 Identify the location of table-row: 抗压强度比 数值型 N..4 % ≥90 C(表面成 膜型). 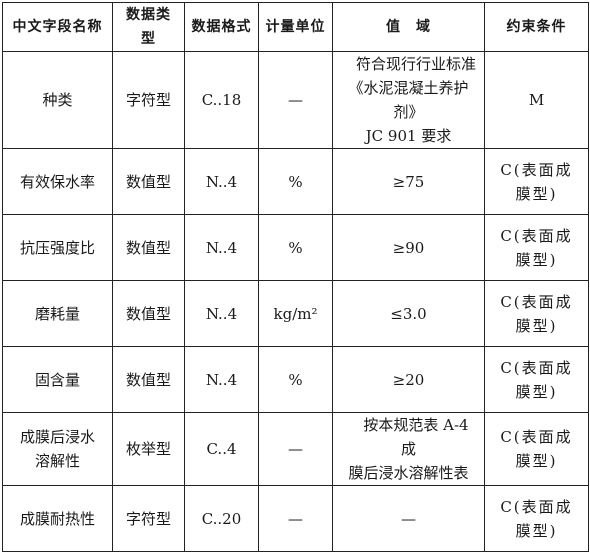
(295, 247).